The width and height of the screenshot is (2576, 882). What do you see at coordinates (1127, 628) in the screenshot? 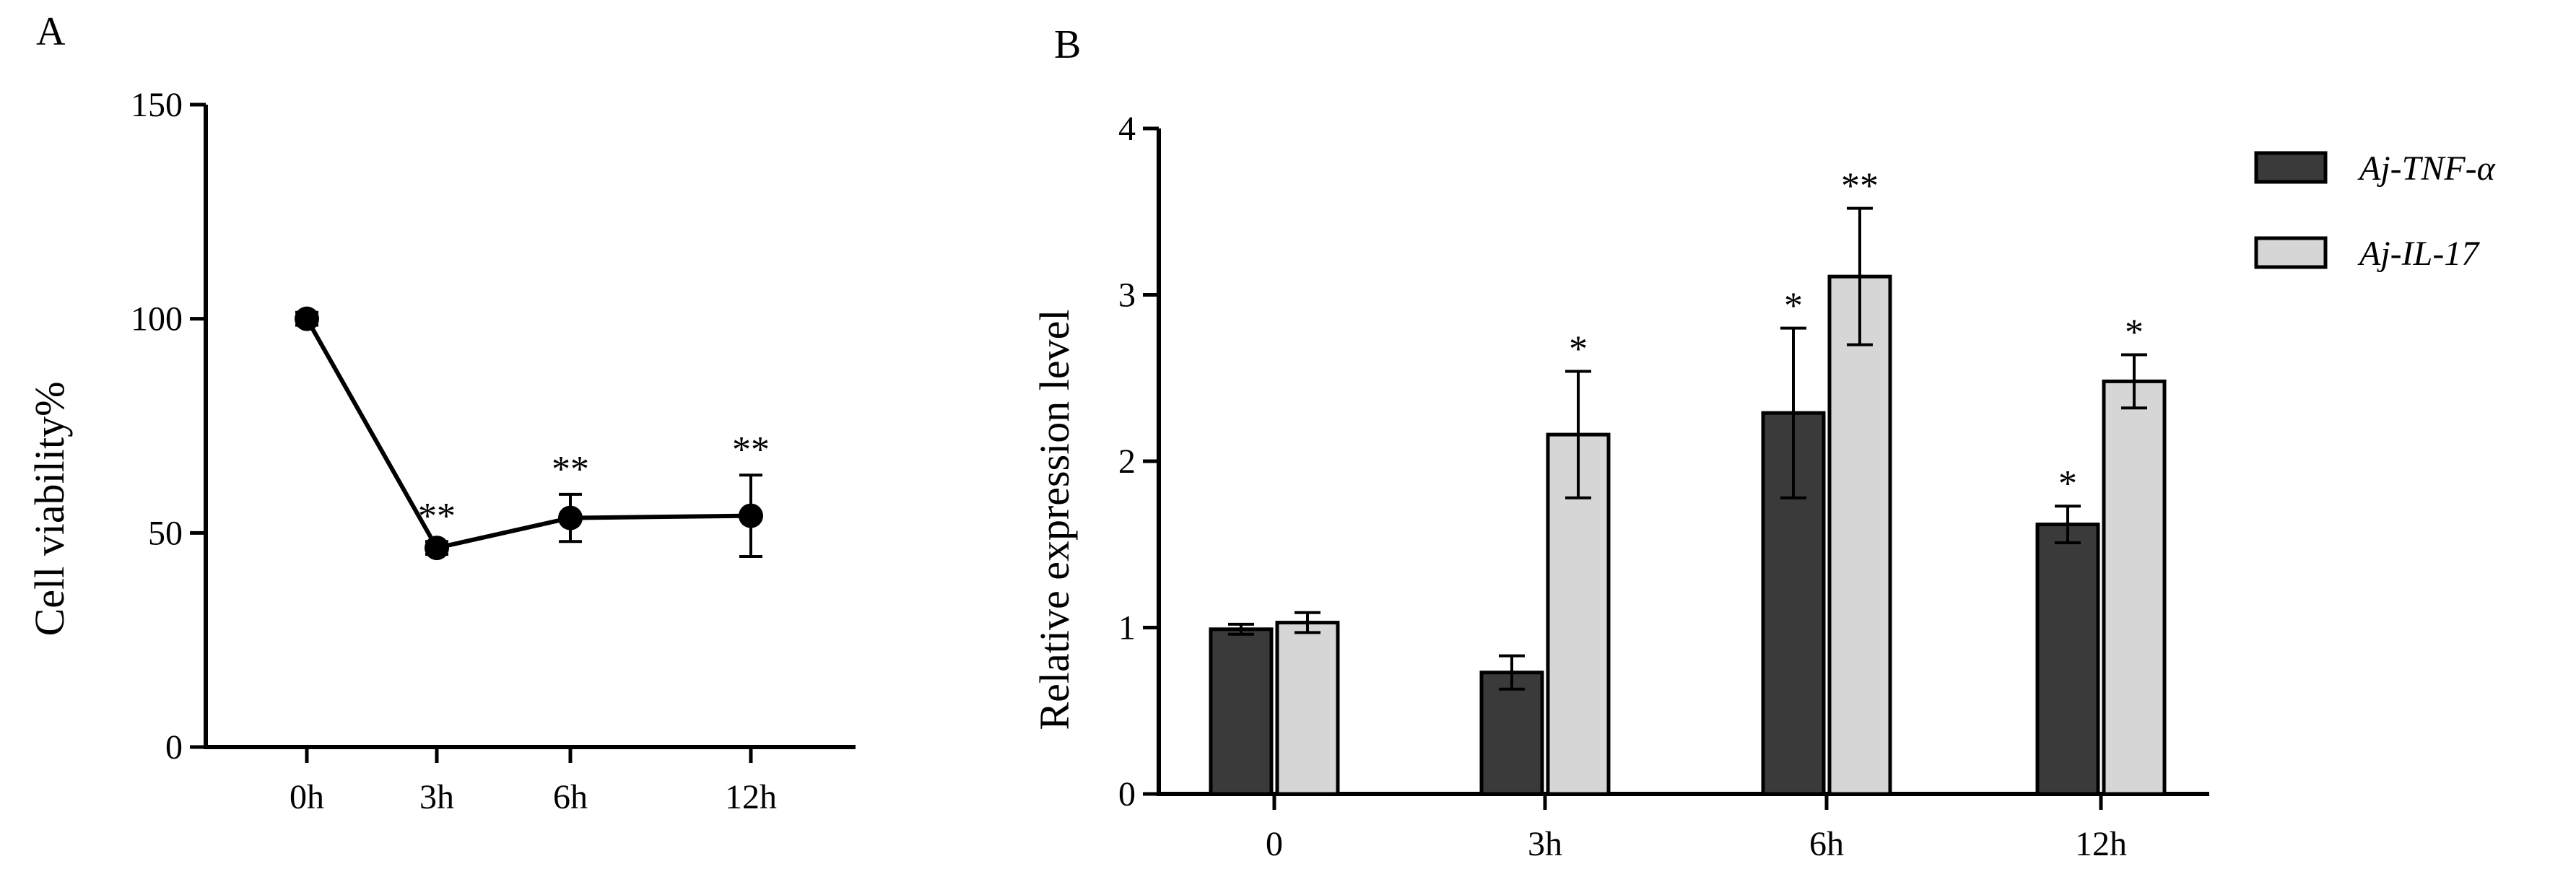
I see `panel-b-y-tick-label: 1` at bounding box center [1127, 628].